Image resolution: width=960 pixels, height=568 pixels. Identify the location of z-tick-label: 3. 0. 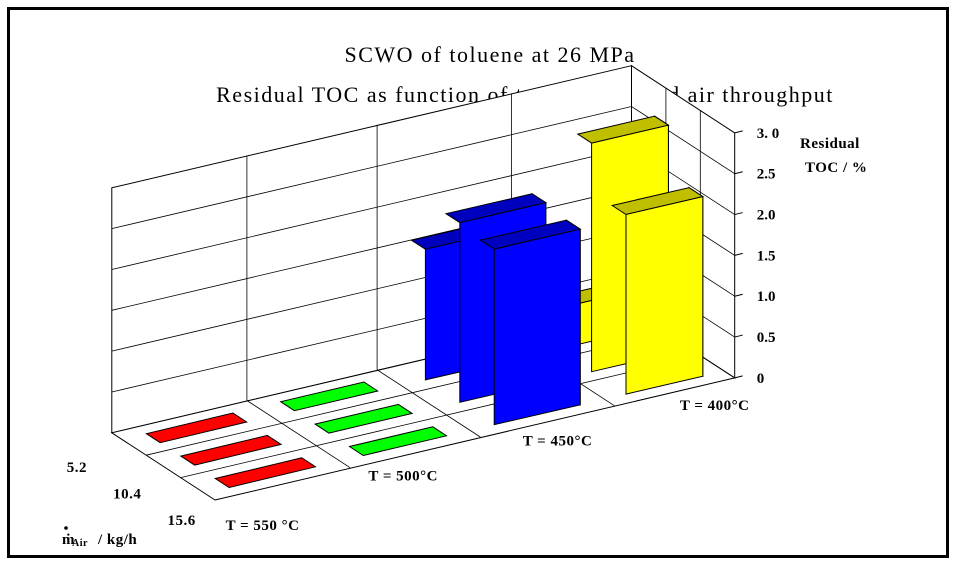
(768, 134).